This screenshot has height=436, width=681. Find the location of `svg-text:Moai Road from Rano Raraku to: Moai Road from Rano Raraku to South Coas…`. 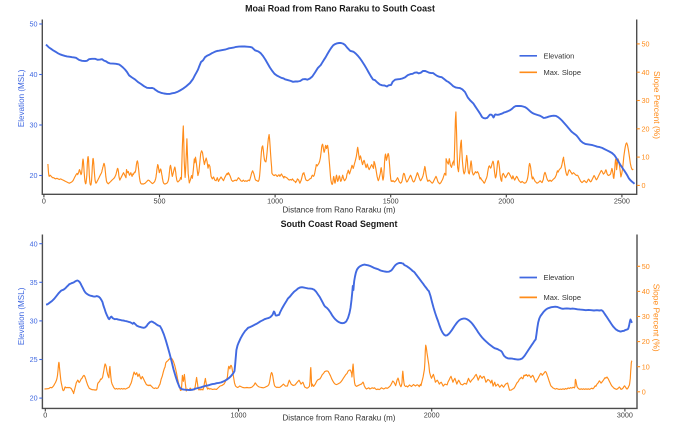

svg-text:Moai Road from Rano Raraku to: Moai Road from Rano Raraku to South Coas… is located at coordinates (340, 8).